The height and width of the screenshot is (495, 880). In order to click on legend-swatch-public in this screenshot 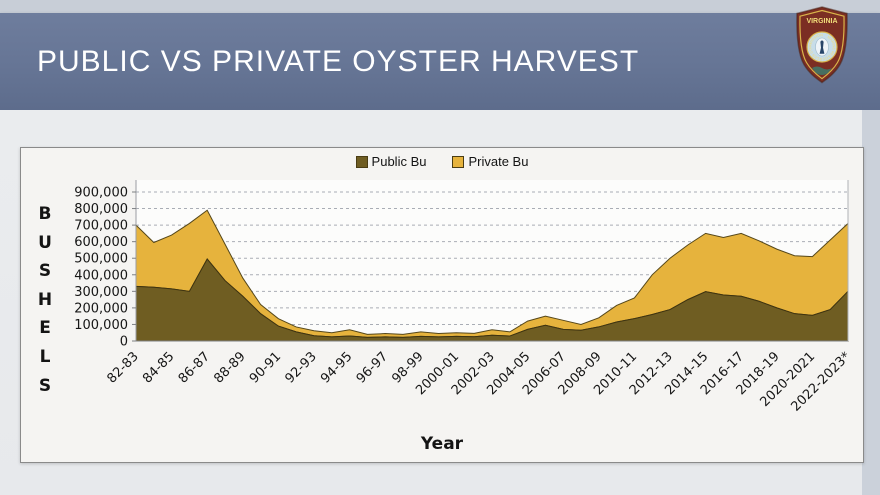, I will do `click(361, 161)`.